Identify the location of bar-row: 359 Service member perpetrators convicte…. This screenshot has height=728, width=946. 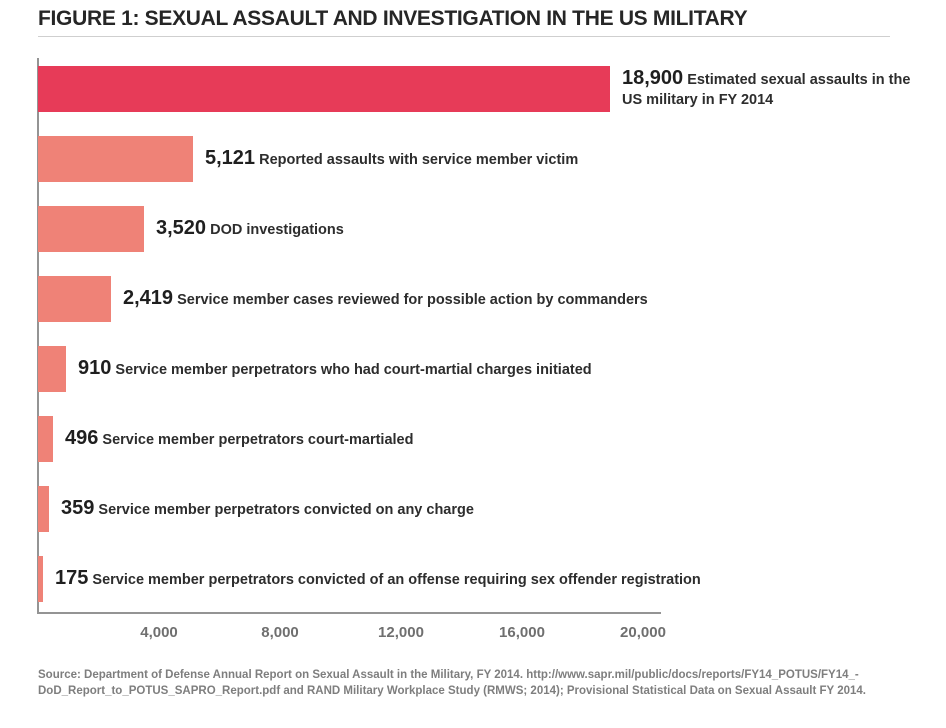
(492, 509).